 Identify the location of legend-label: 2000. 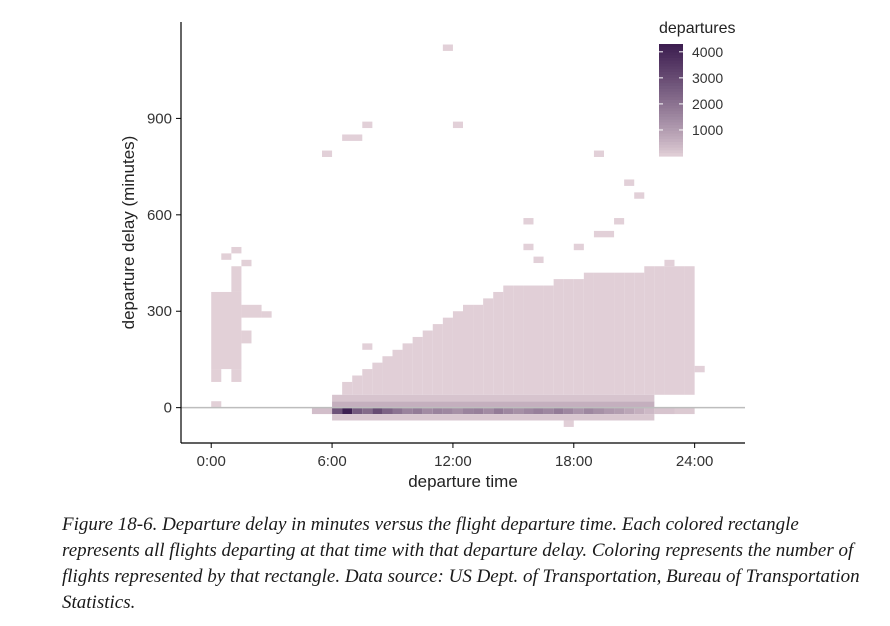
(707, 104).